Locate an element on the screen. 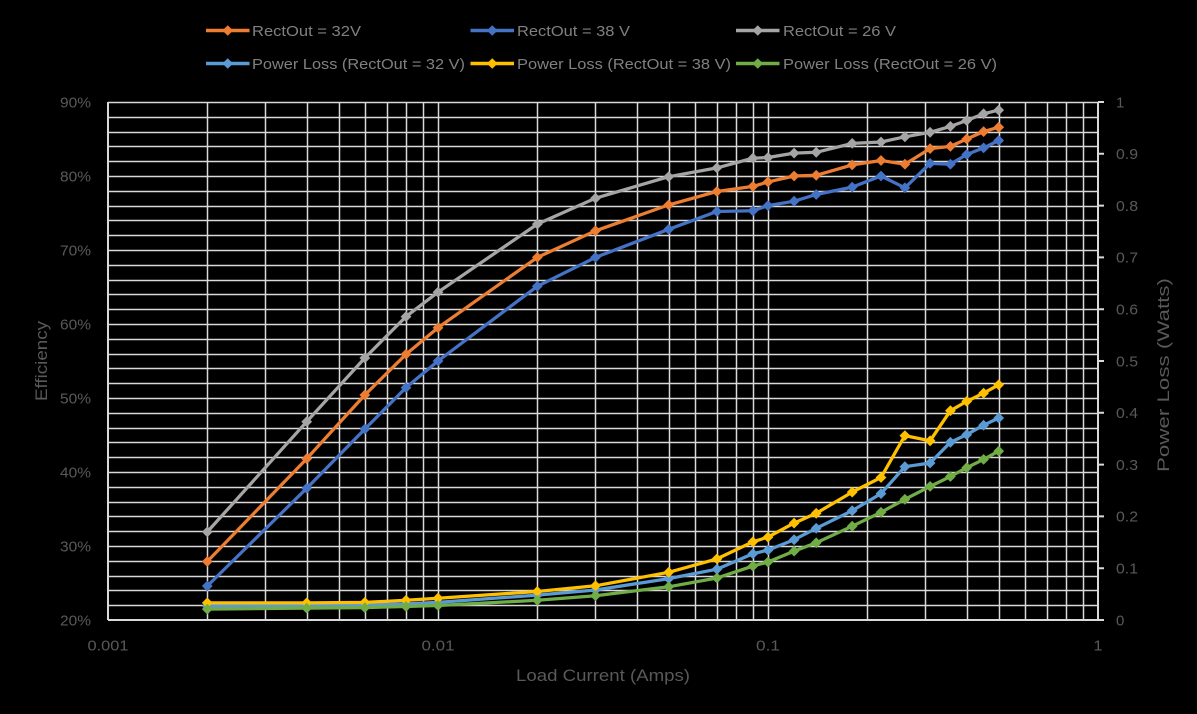 The image size is (1197, 714). svg-text: 0.9 is located at coordinates (1127, 154).